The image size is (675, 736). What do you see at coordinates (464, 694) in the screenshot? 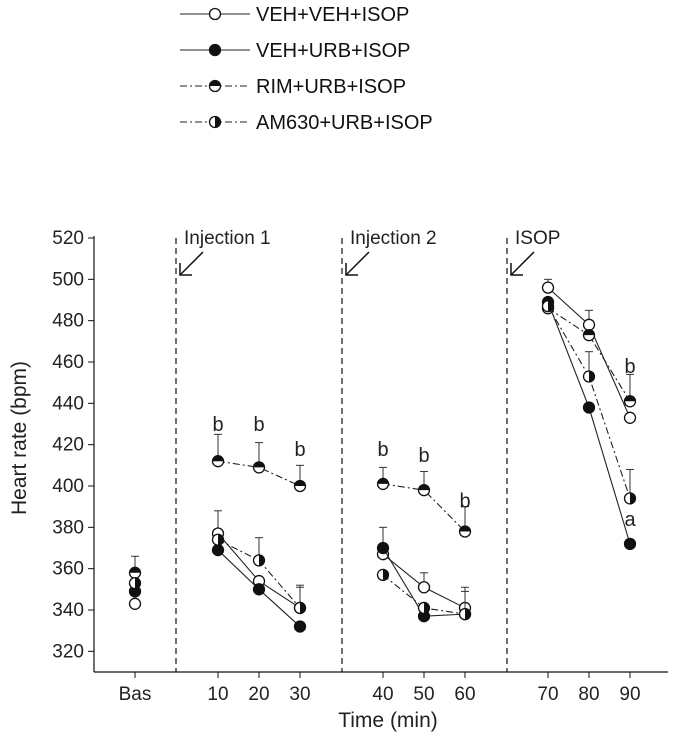
I see `x-tick-label: 60` at bounding box center [464, 694].